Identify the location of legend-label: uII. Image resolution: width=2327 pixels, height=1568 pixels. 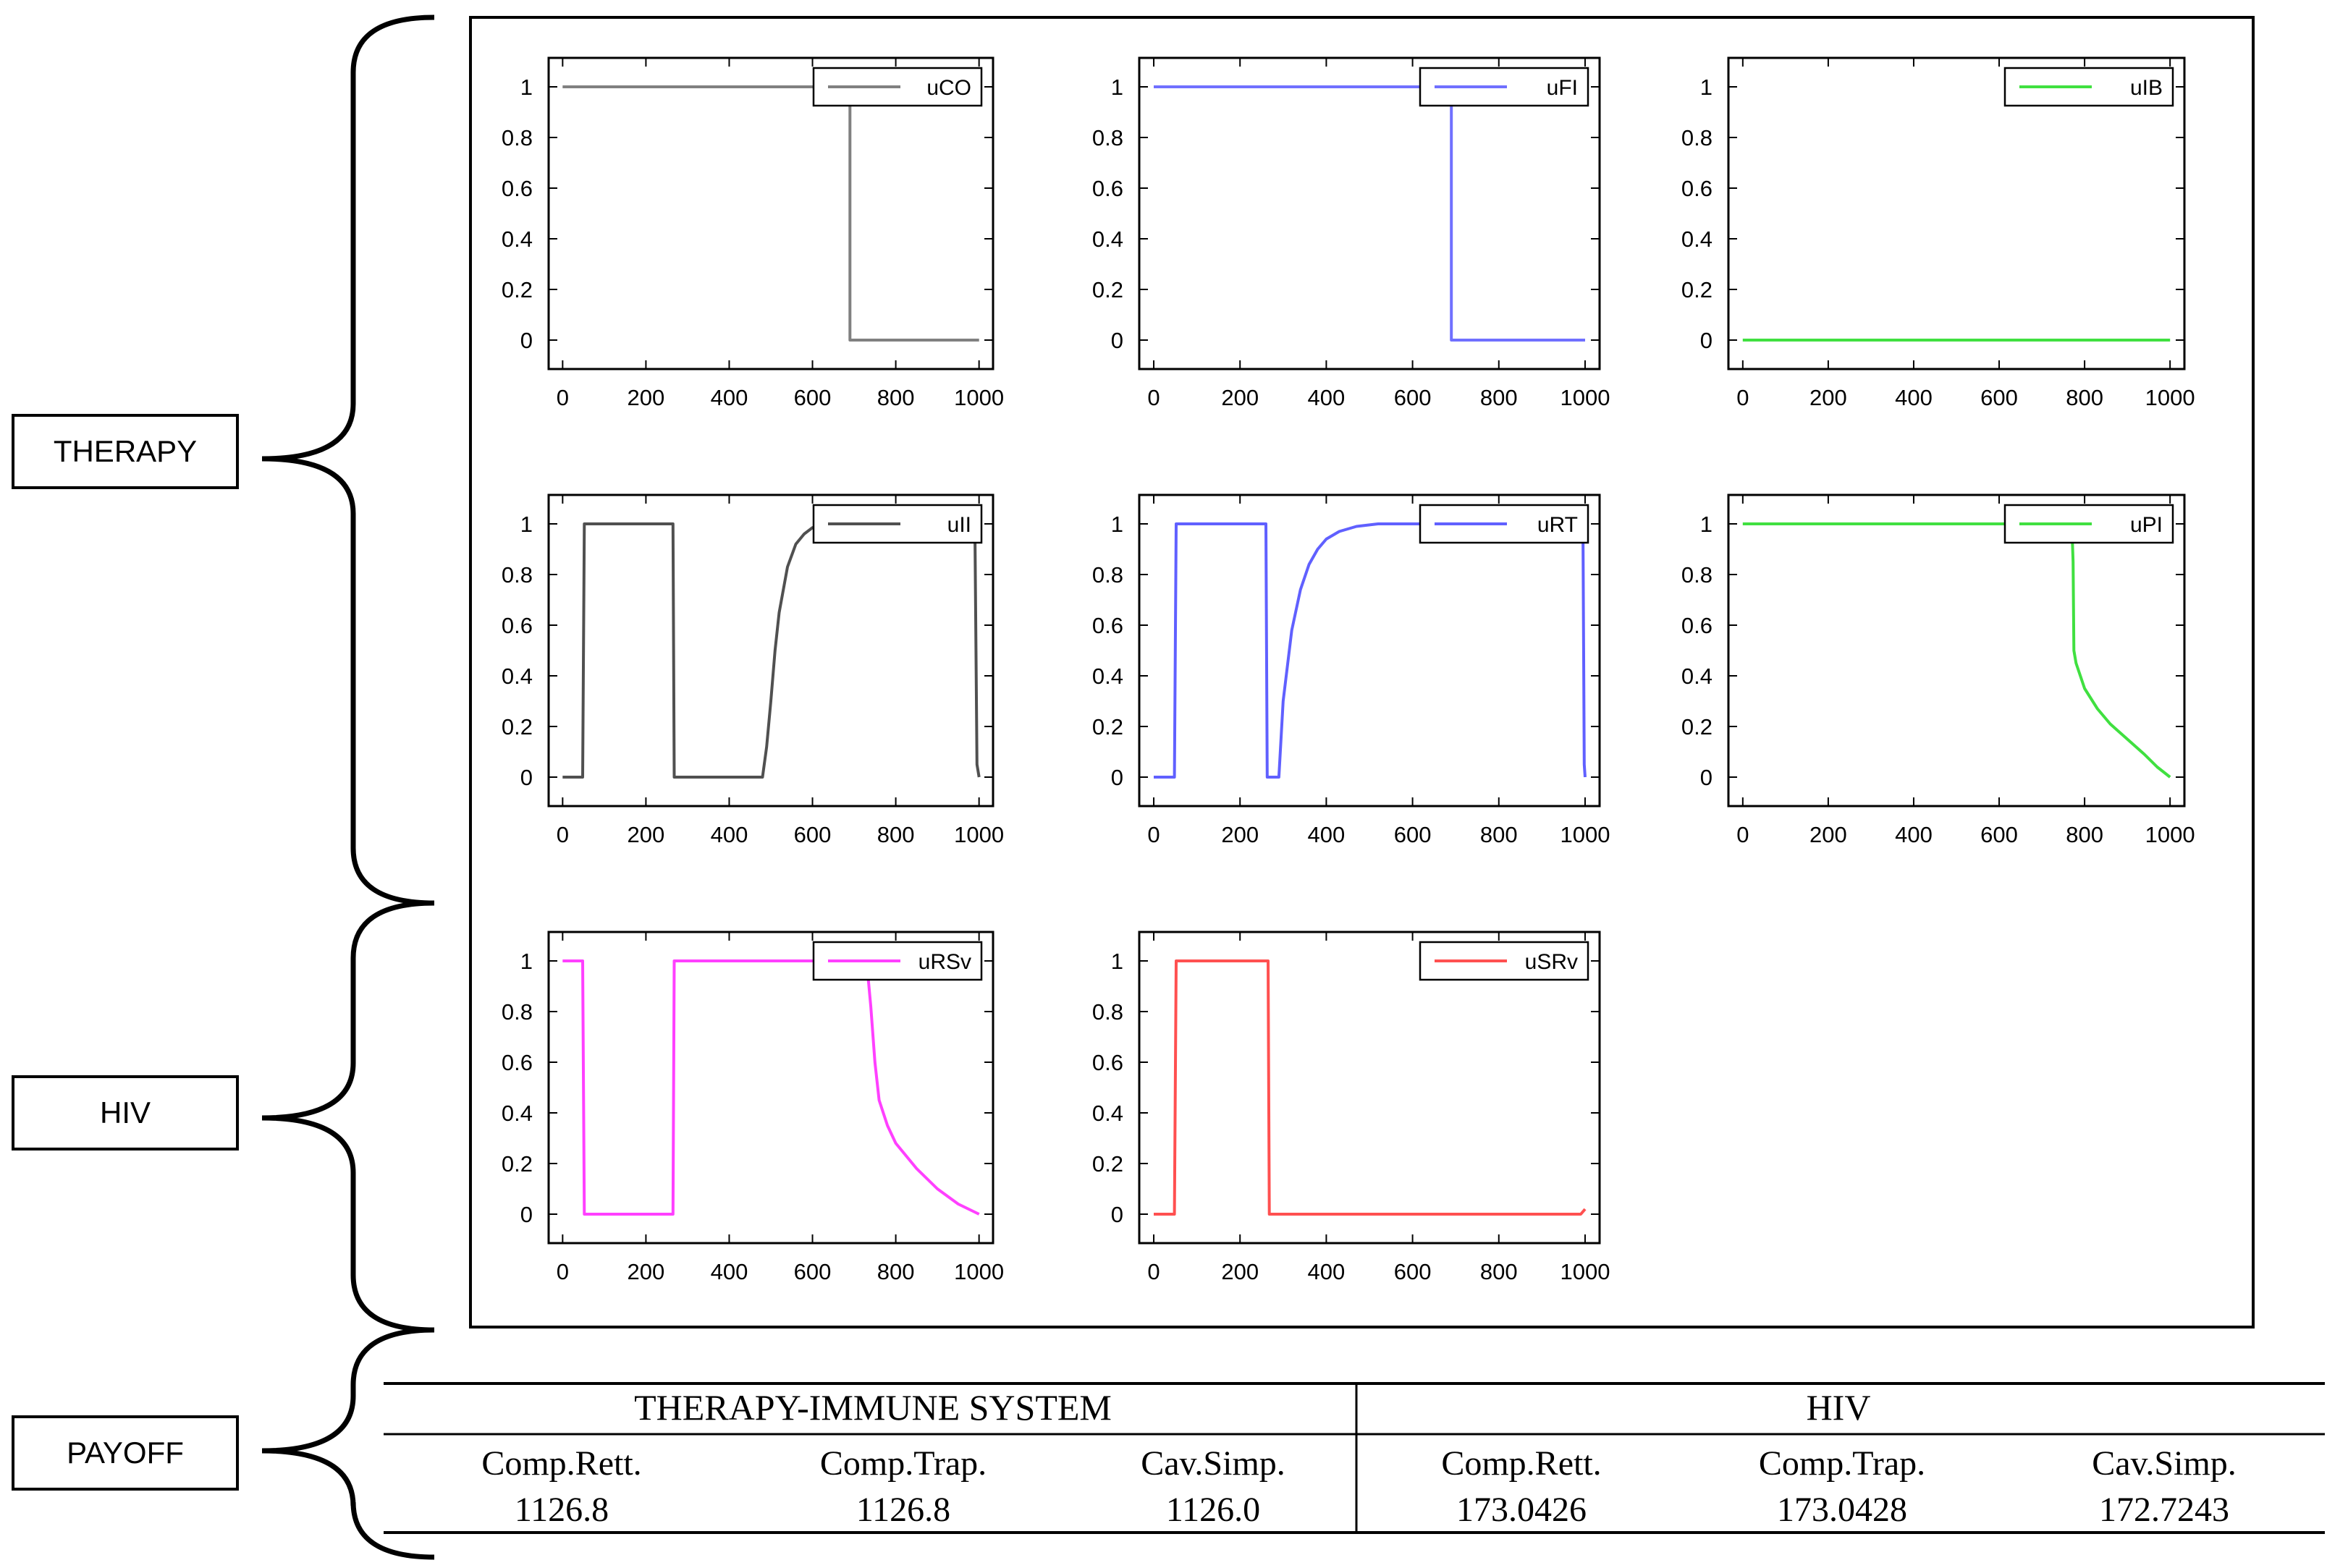
(959, 525).